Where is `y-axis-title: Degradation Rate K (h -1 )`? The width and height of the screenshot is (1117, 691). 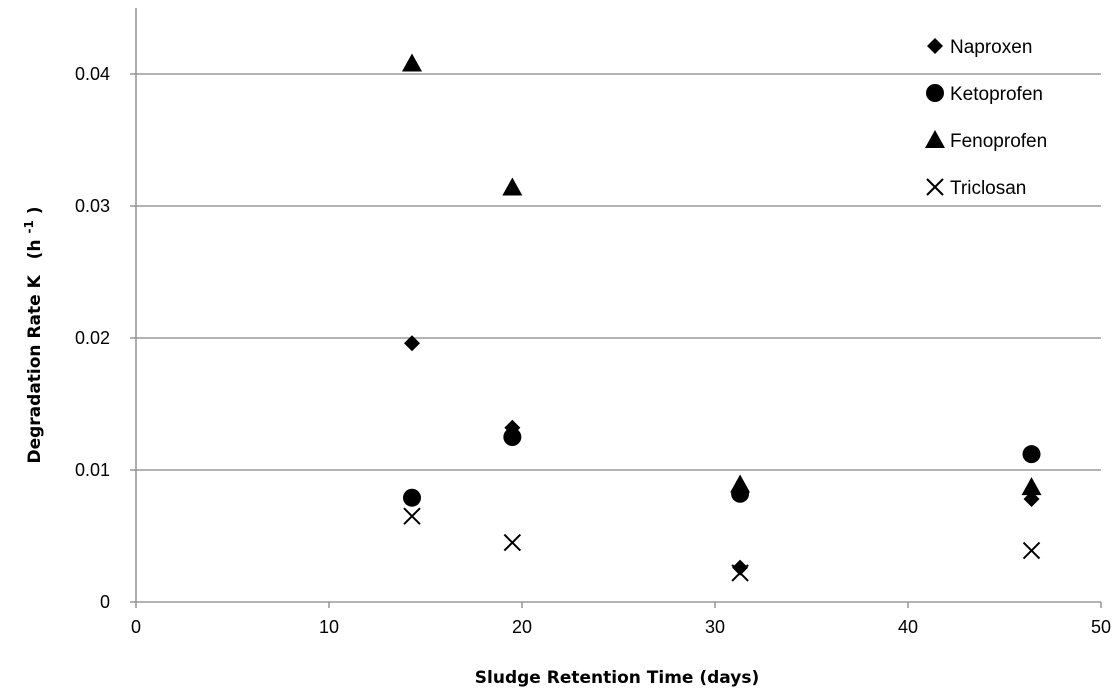
y-axis-title: Degradation Rate K (h -1 ) is located at coordinates (31, 334).